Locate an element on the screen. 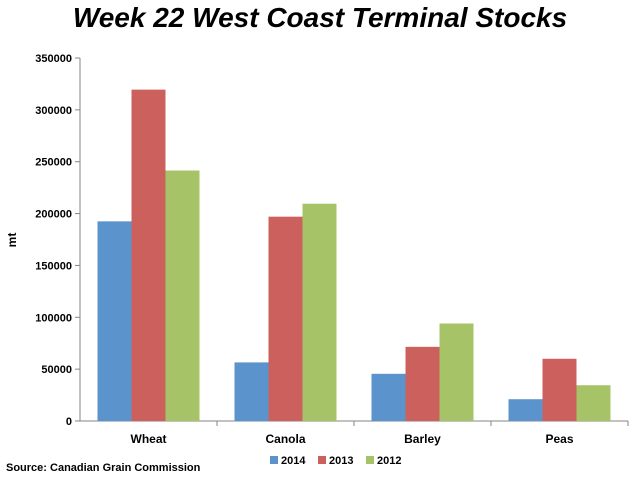 Image resolution: width=640 pixels, height=480 pixels. y-tick-label: 300000 is located at coordinates (53, 111).